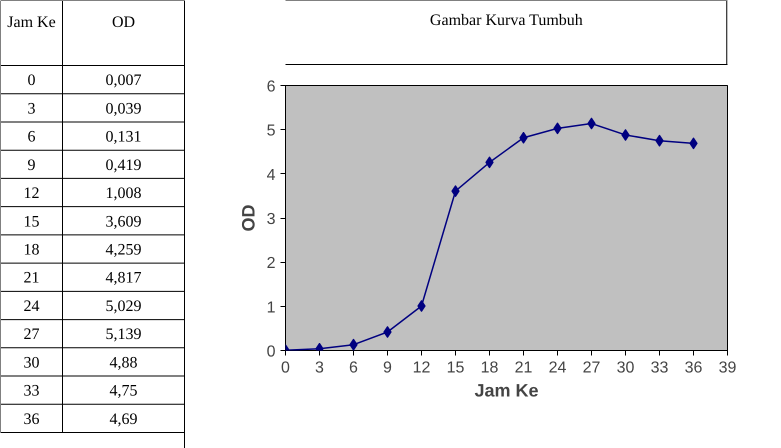 The image size is (781, 448). I want to click on text: 9, so click(32, 165).